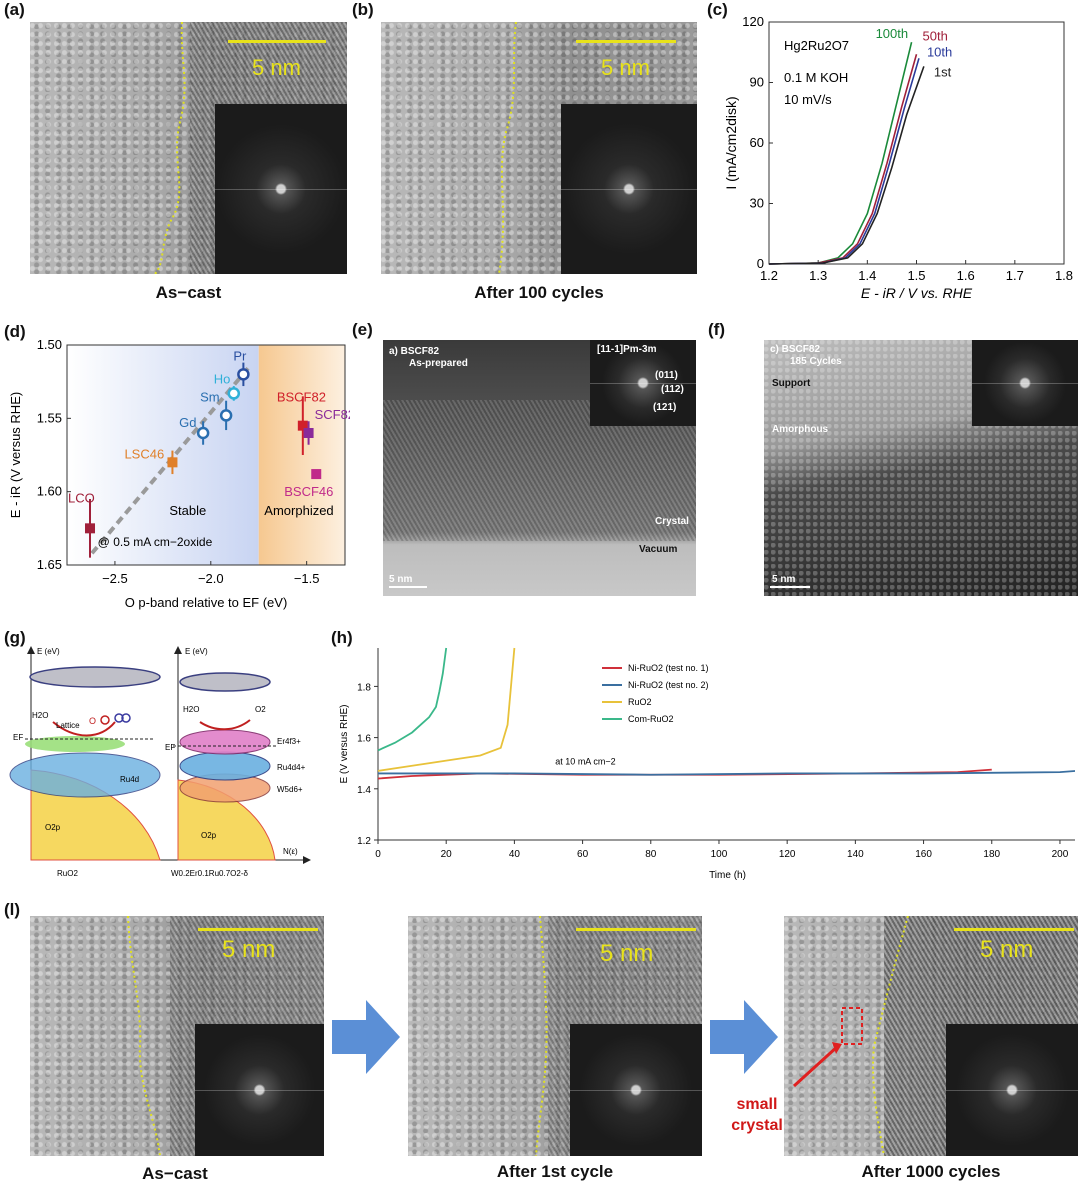  I want to click on tem-image-row4-as-cast: 5 nm, so click(177, 1036).